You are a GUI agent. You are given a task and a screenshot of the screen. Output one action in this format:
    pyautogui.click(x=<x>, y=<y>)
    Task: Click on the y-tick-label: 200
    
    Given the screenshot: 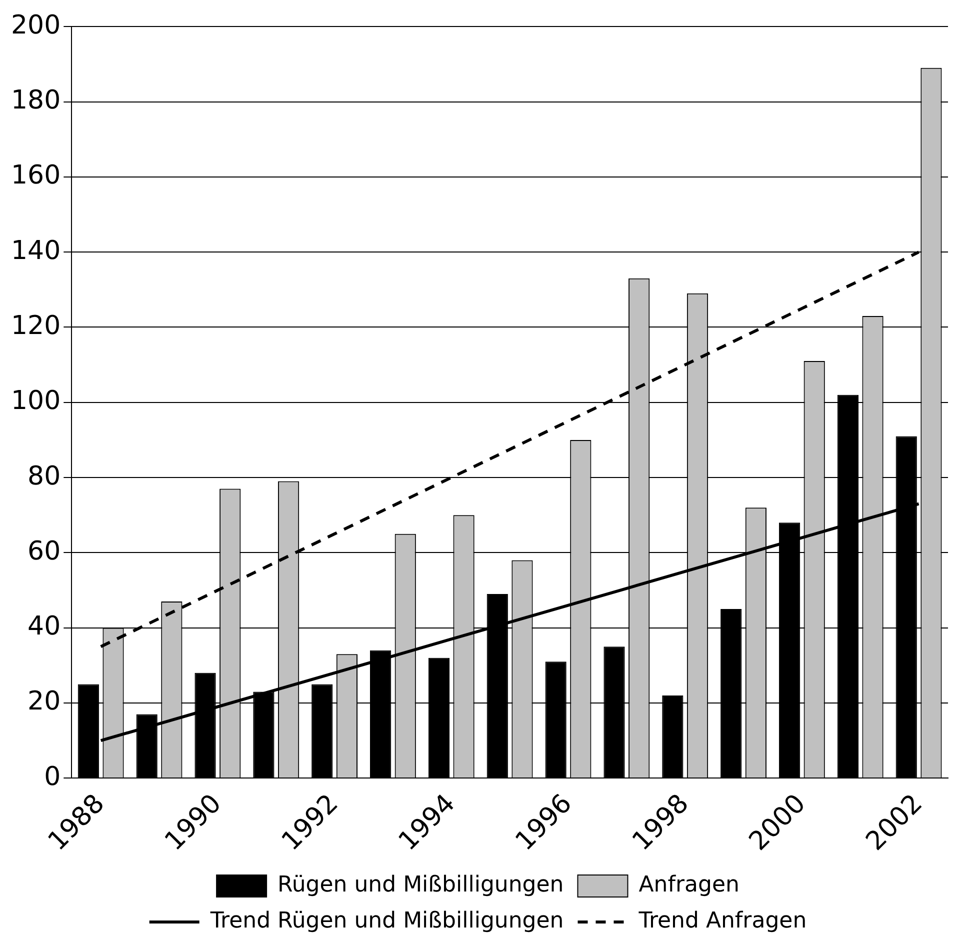 What is the action you would take?
    pyautogui.click(x=35, y=25)
    